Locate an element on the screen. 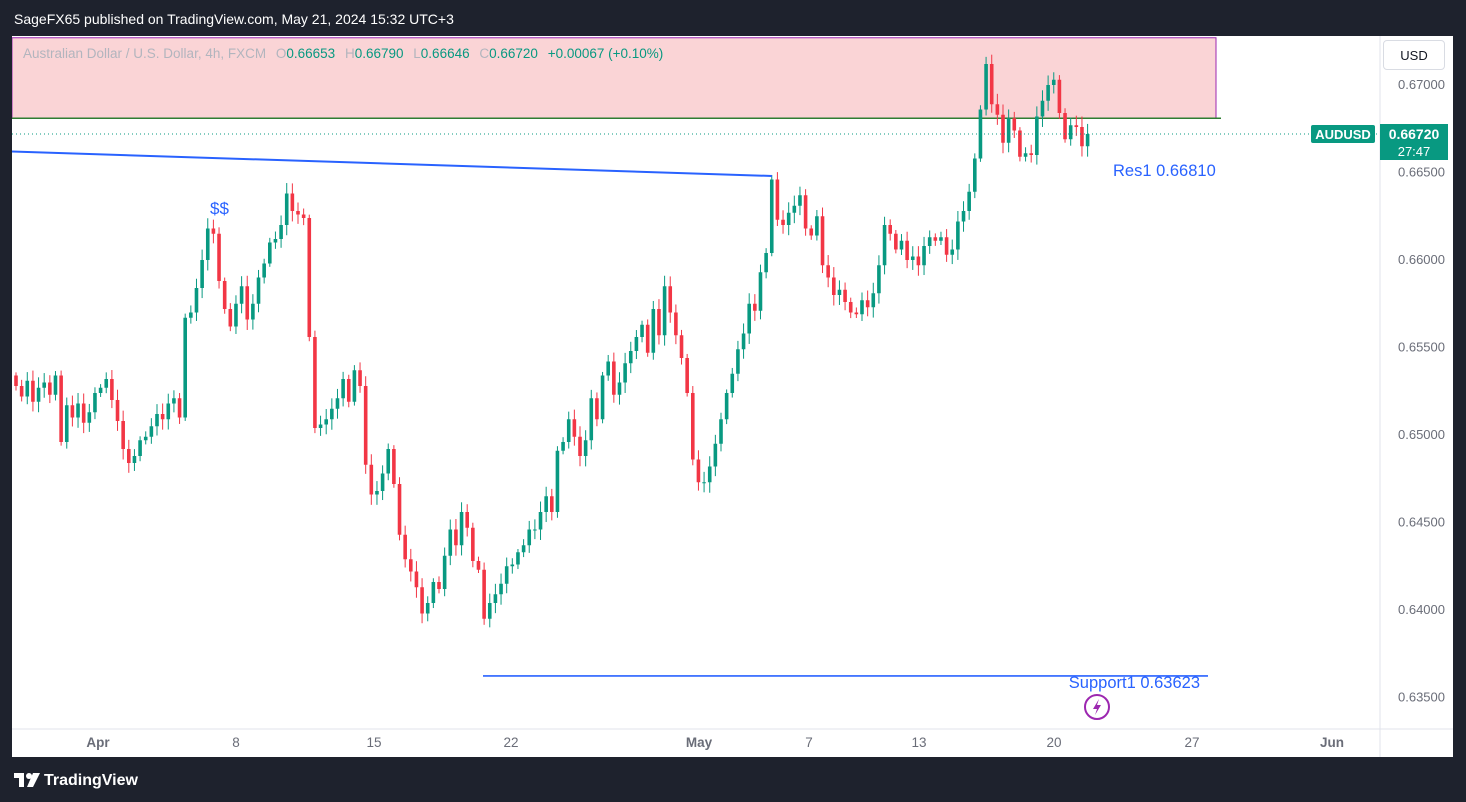  footer-brand: TradingView is located at coordinates (91, 780).